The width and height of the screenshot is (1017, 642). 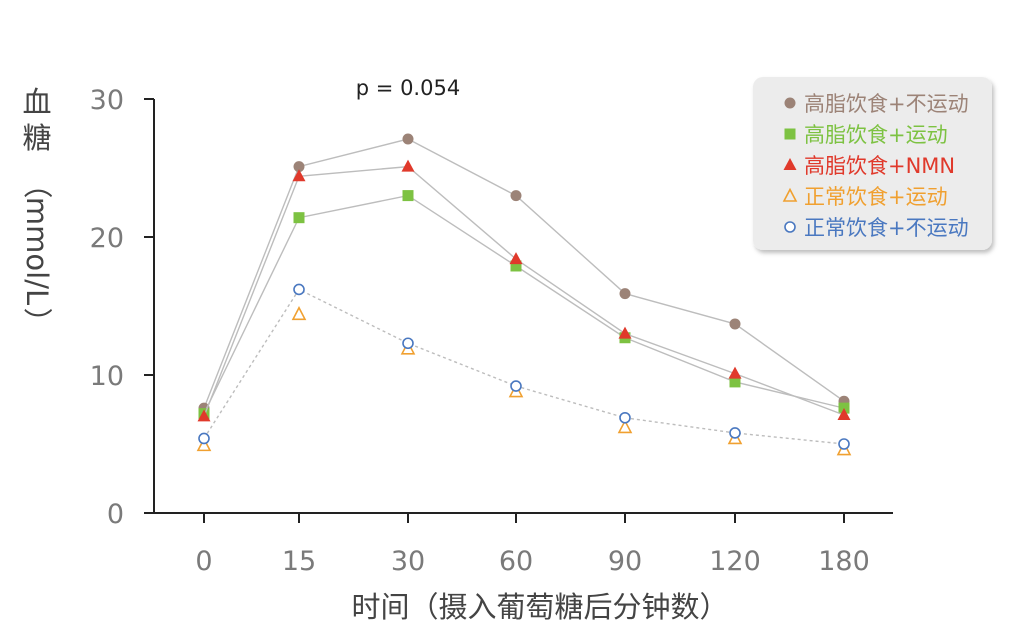 What do you see at coordinates (844, 561) in the screenshot?
I see `x-tick-label: 180` at bounding box center [844, 561].